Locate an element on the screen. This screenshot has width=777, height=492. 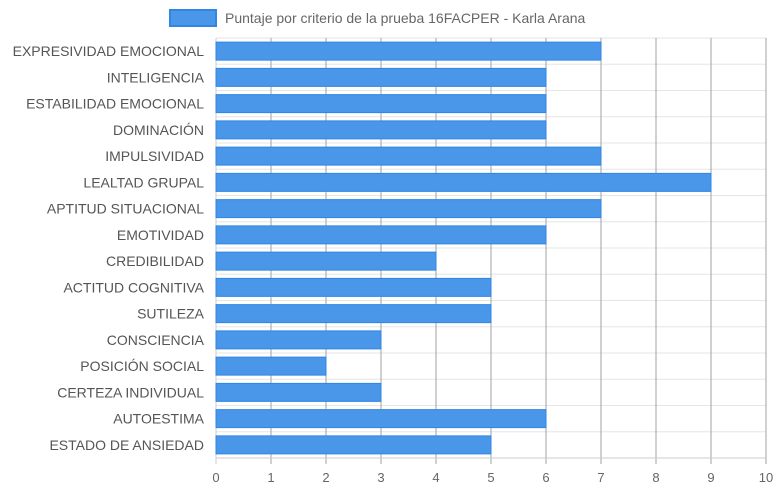
category-label: CERTEZA INDIVIDUAL is located at coordinates (130, 392).